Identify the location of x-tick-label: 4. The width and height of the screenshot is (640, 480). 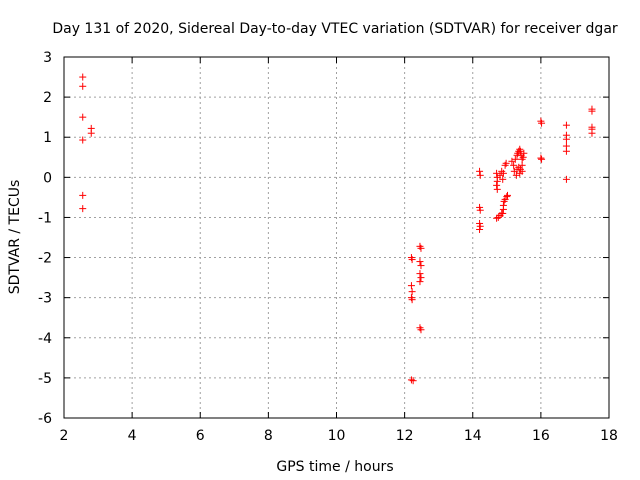
(132, 436).